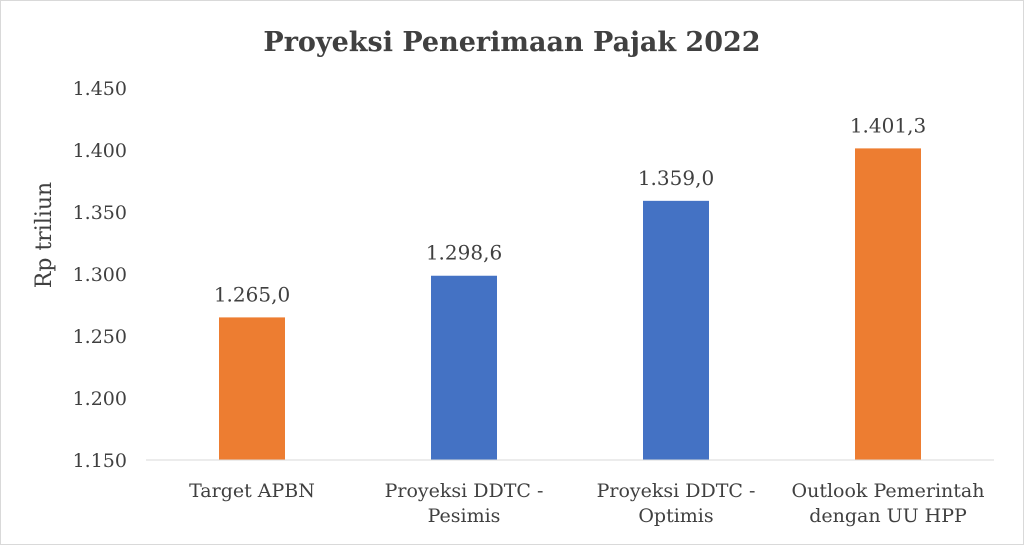 This screenshot has width=1024, height=545. Describe the element at coordinates (676, 178) in the screenshot. I see `data-label: 1.359,0` at that location.